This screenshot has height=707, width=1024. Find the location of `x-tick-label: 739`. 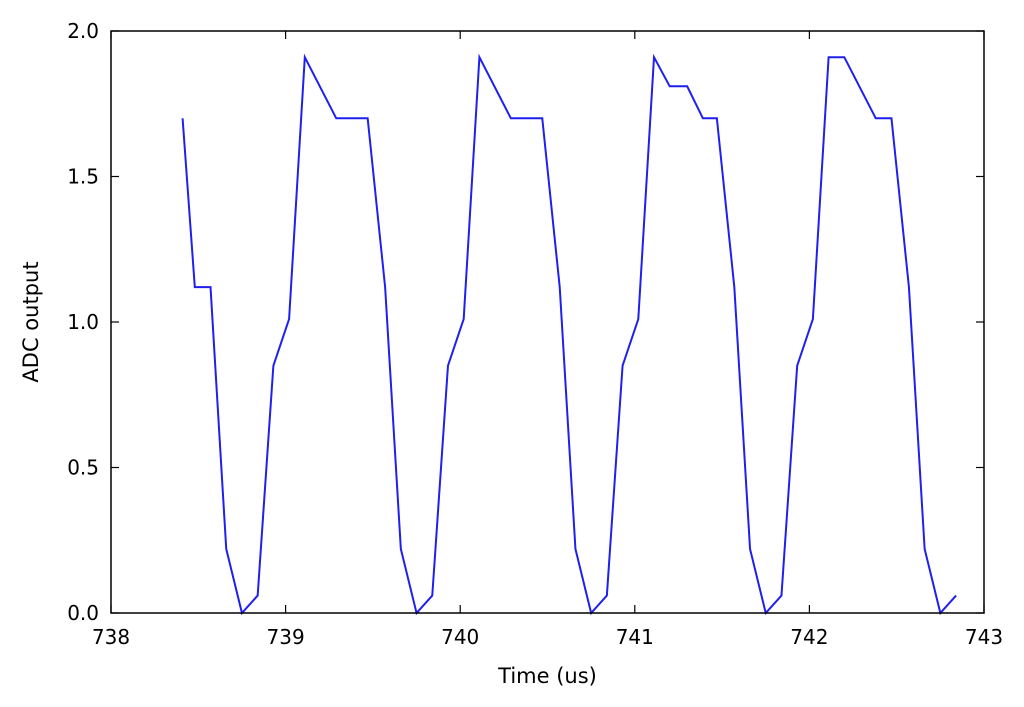

x-tick-label: 739 is located at coordinates (286, 637).